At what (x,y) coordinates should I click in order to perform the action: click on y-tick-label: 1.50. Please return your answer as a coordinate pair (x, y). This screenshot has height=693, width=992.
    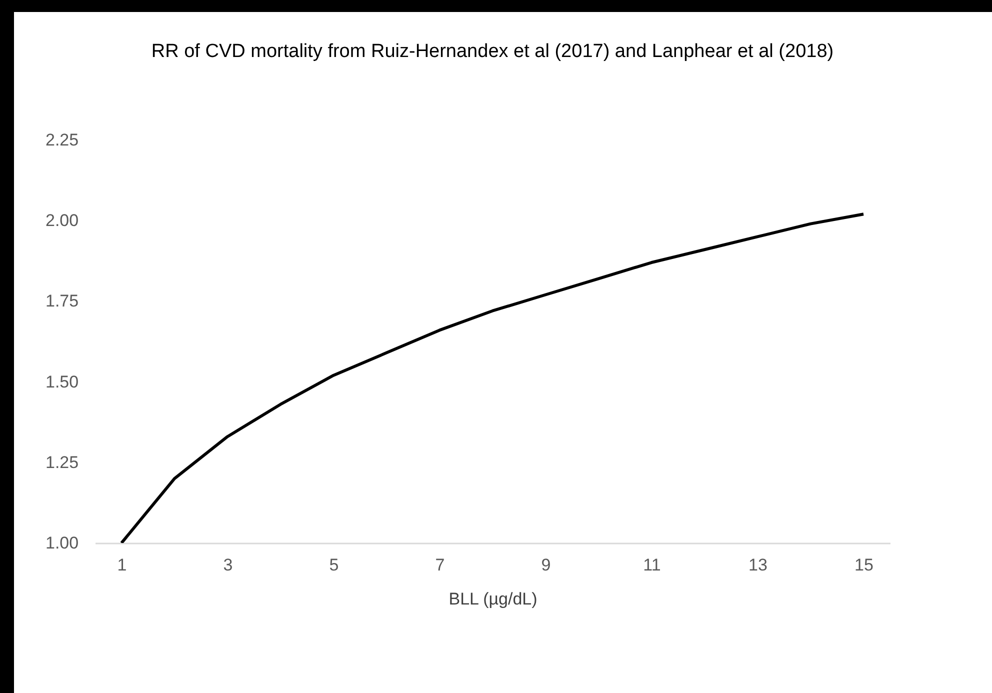
    Looking at the image, I should click on (62, 382).